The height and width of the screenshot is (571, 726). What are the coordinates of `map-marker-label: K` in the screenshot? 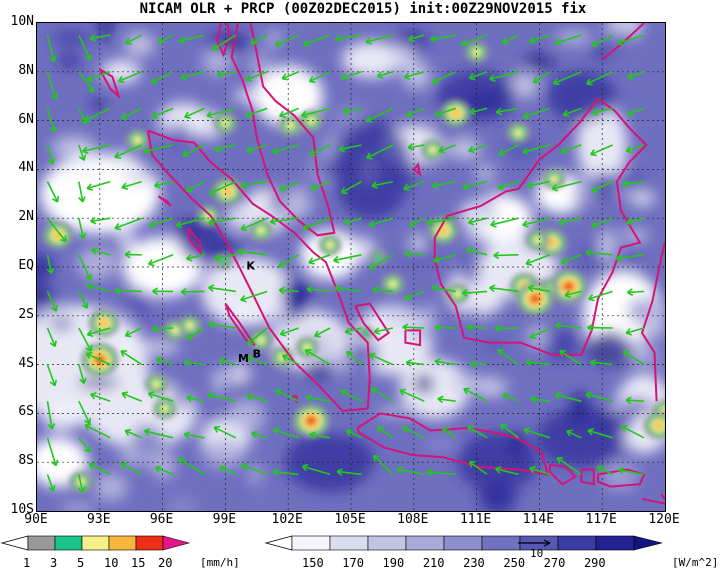 It's located at (250, 265).